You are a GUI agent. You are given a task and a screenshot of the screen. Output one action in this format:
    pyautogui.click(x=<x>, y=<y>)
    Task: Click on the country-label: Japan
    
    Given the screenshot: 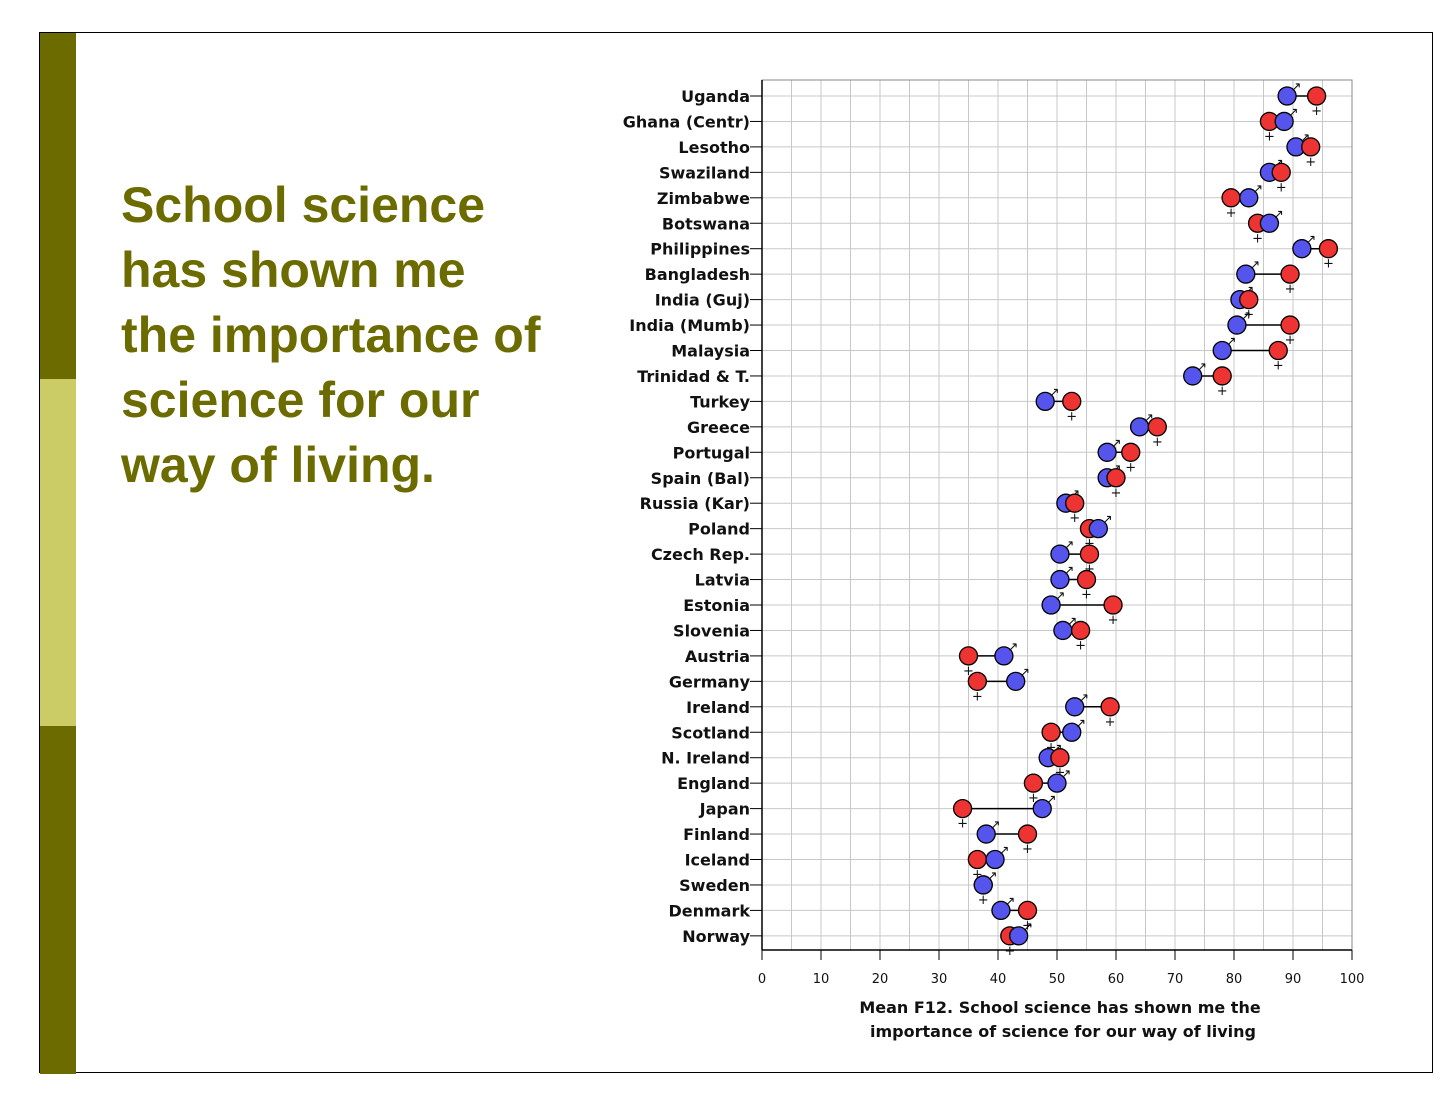 What is the action you would take?
    pyautogui.click(x=724, y=809)
    